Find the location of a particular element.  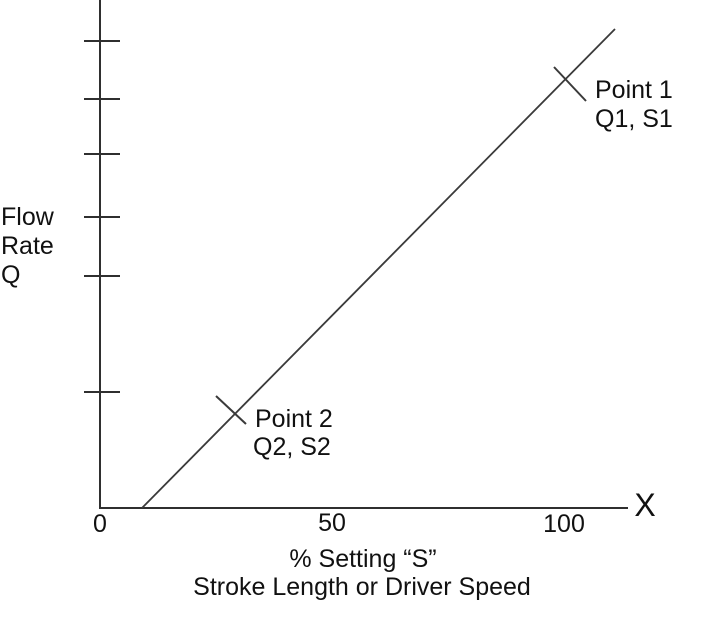

point1-label: Point 1 is located at coordinates (634, 90).